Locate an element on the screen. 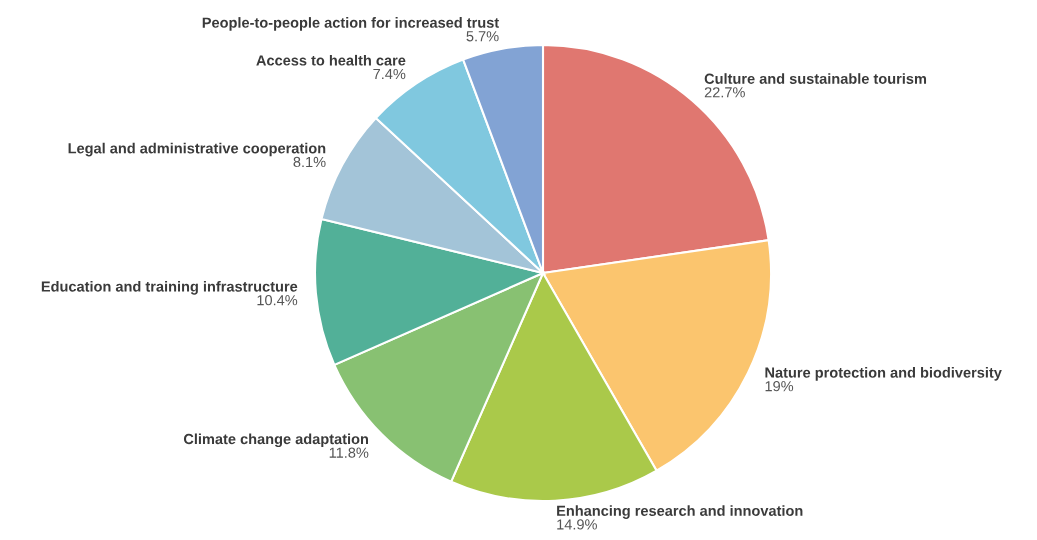  data-label: 10.4% is located at coordinates (277, 300).